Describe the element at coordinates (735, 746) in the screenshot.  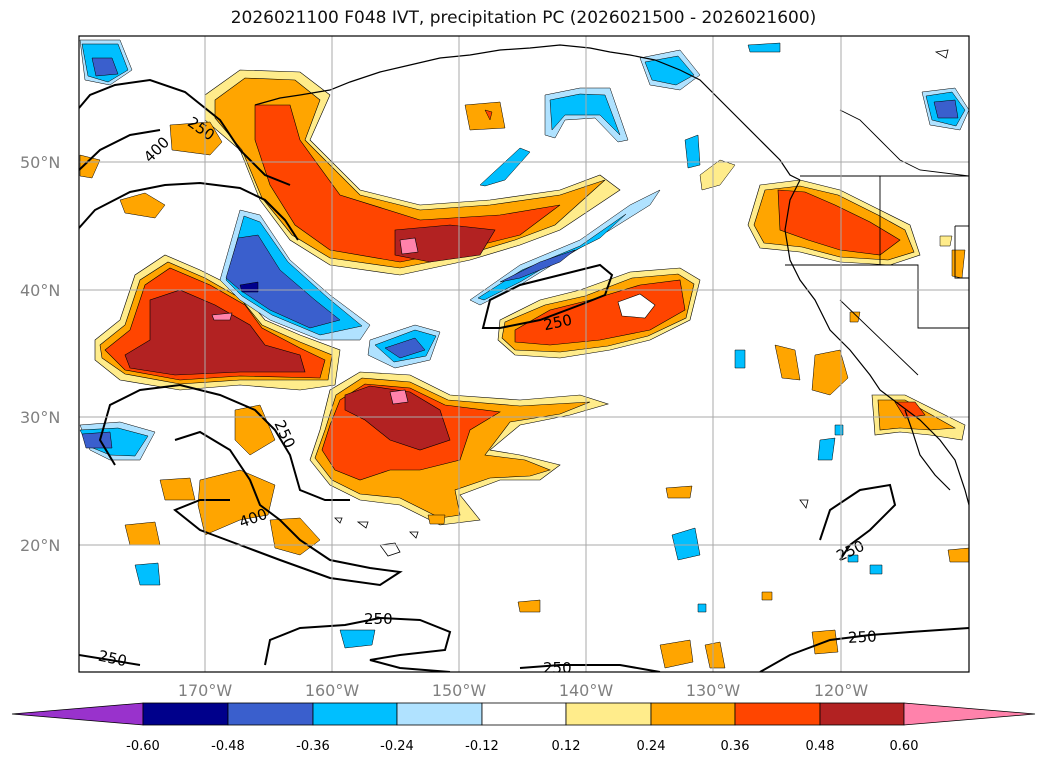
I see `colorbar-tick-label: 0.36` at that location.